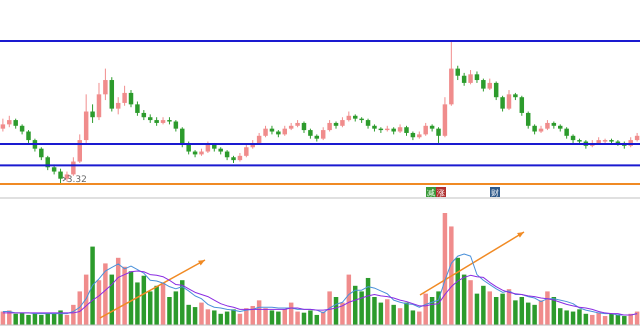 This screenshot has width=640, height=327. Describe the element at coordinates (495, 193) in the screenshot. I see `text: 财` at that location.